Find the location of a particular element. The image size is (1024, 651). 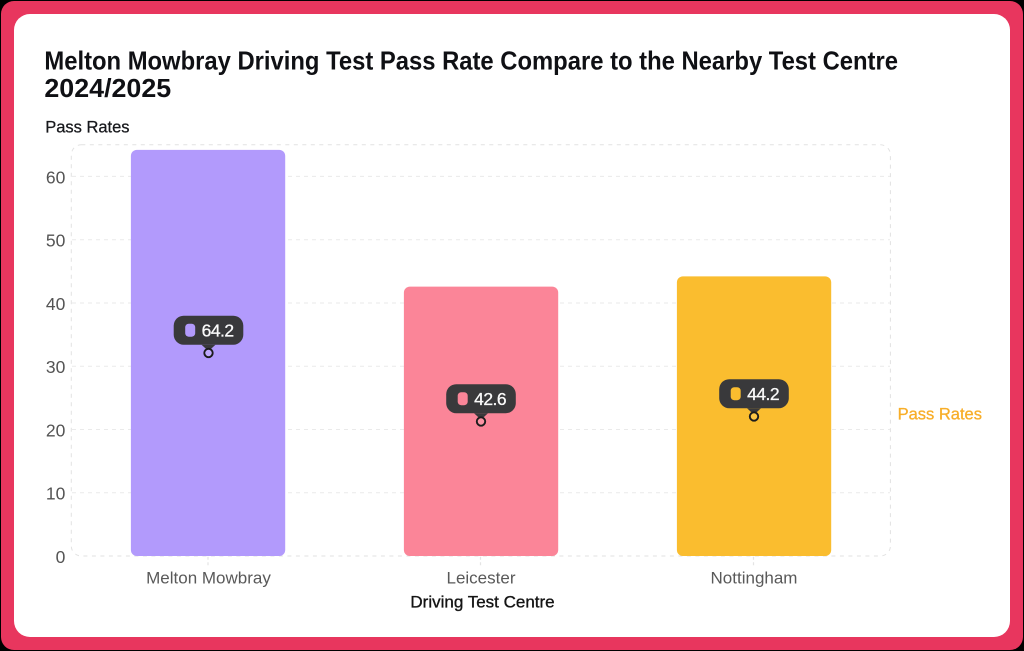

svg-text: Nottingham is located at coordinates (754, 578).